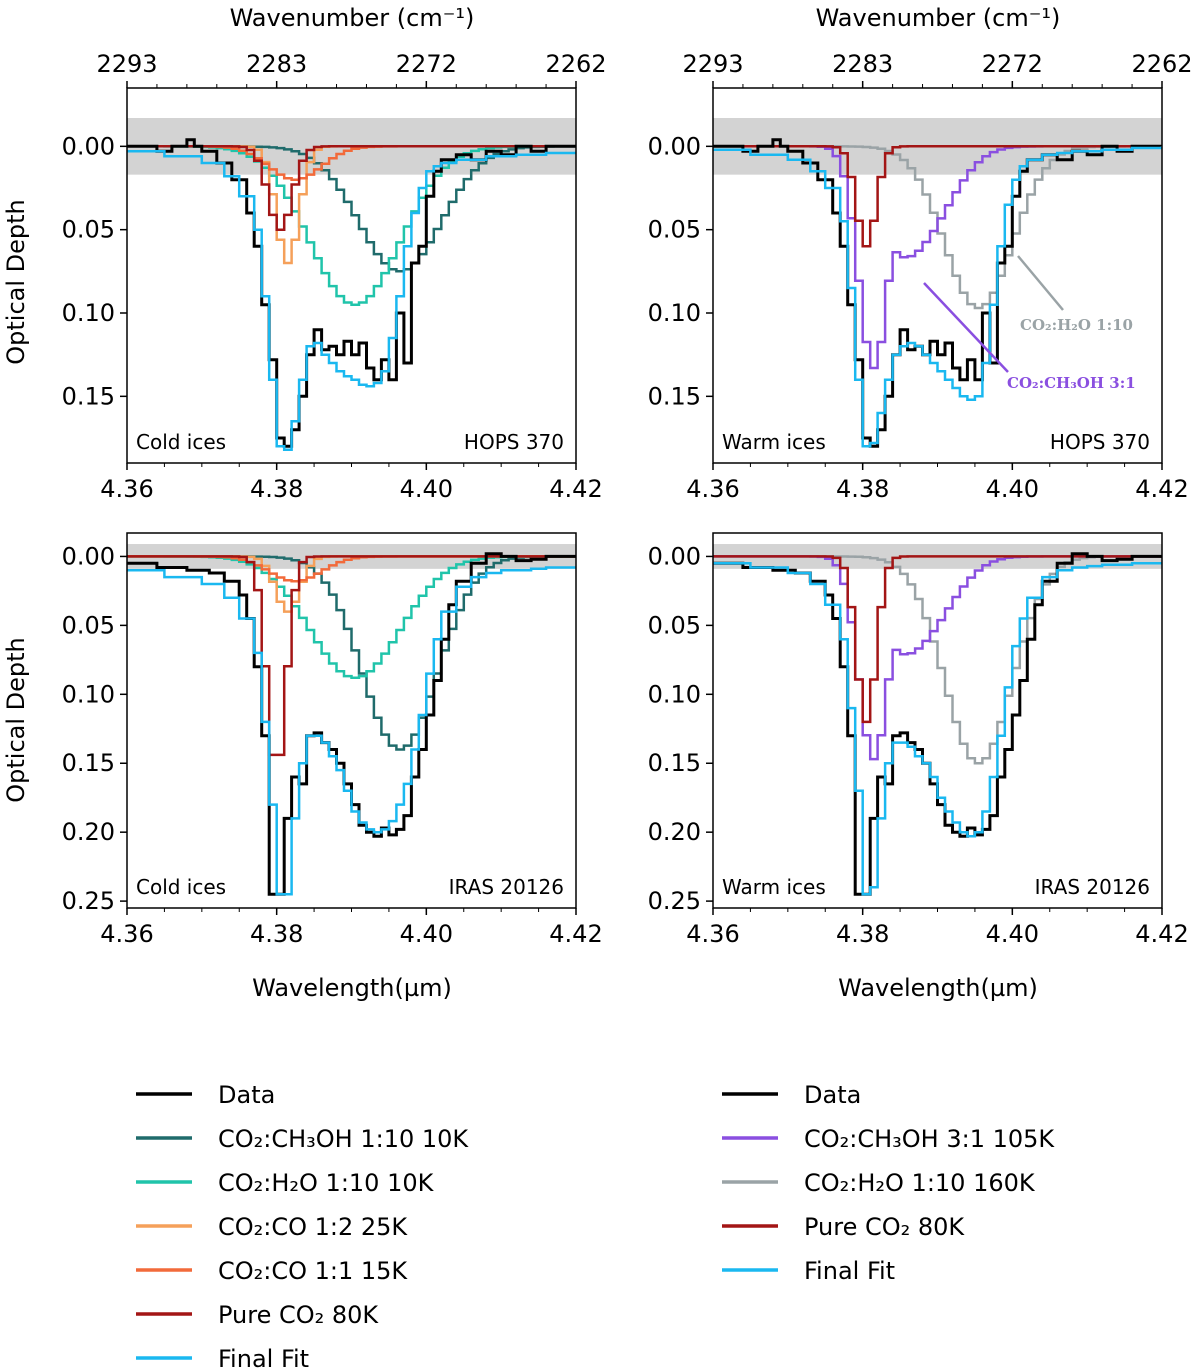 Image resolution: width=1200 pixels, height=1370 pixels. Describe the element at coordinates (352, 18) in the screenshot. I see `top-axis-label-left: Wavenumber (cm⁻¹)` at that location.